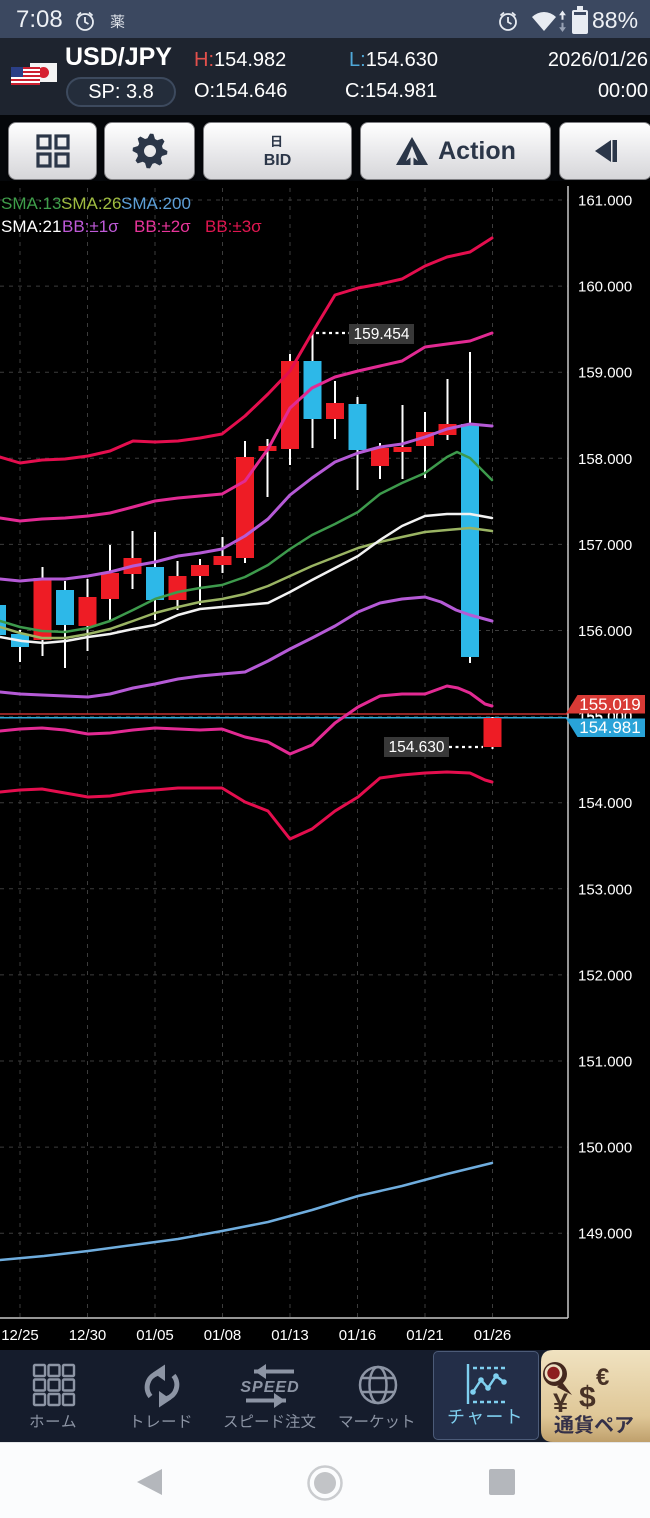 This screenshot has width=650, height=1518. Describe the element at coordinates (31, 203) in the screenshot. I see `svg-text: SMA:13` at that location.